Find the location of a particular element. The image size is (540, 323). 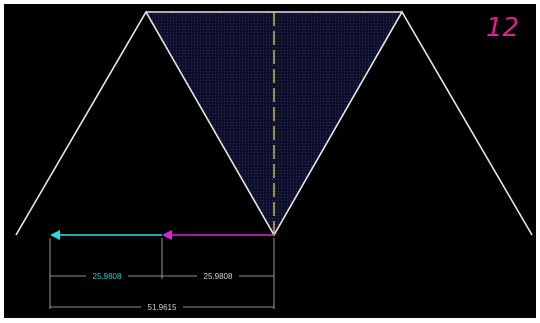

dim-text-bg-right is located at coordinates (218, 276).